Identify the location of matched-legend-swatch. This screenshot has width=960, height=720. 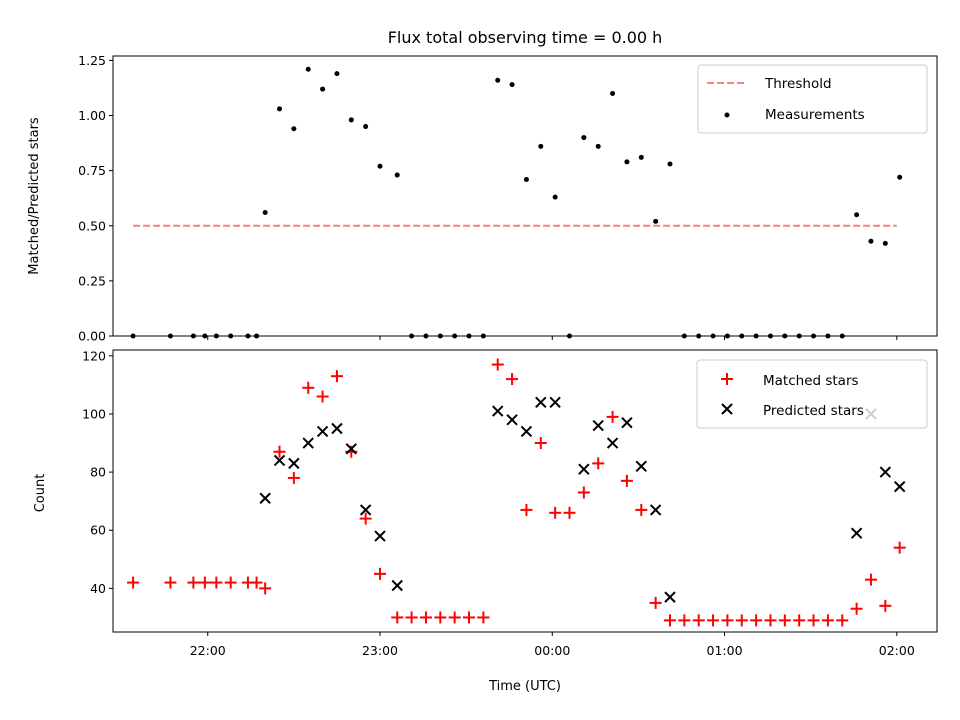
(727, 379).